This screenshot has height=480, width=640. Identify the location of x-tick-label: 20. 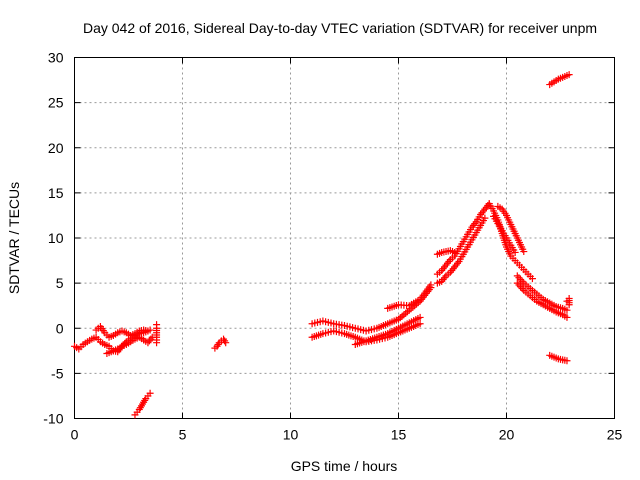
(507, 435).